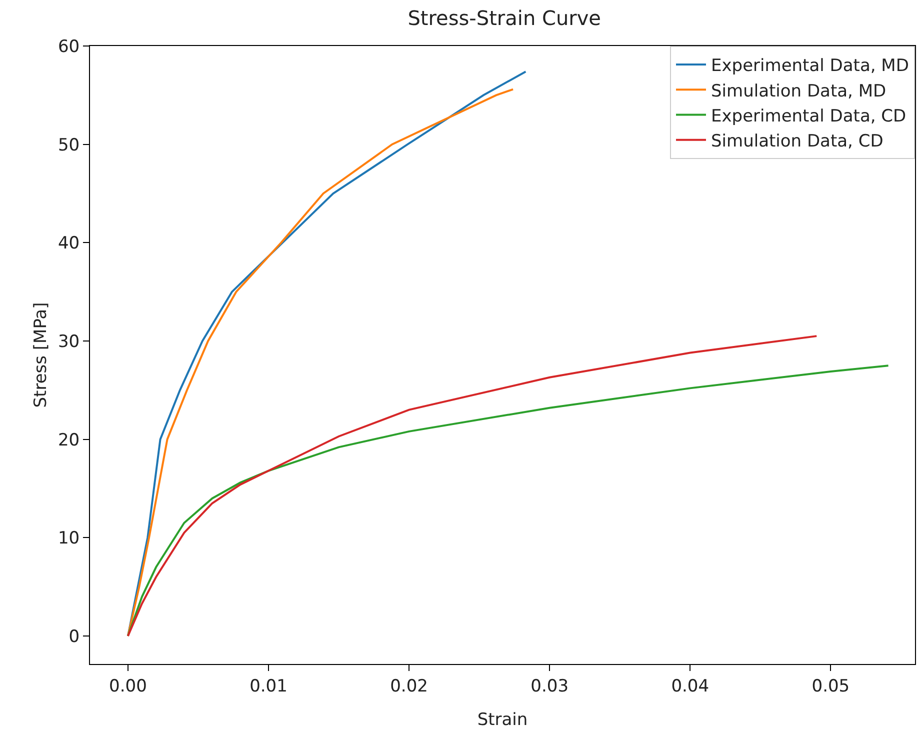 The width and height of the screenshot is (917, 736). What do you see at coordinates (69, 440) in the screenshot?
I see `y-tick-label: 20` at bounding box center [69, 440].